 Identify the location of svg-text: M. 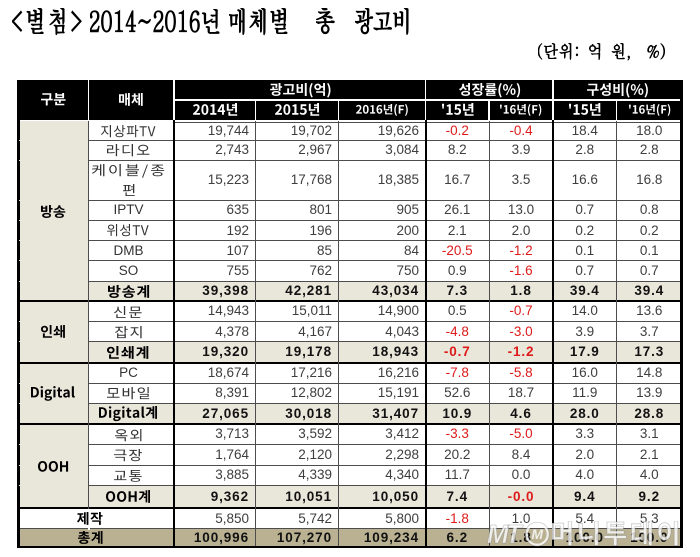
(537, 534).